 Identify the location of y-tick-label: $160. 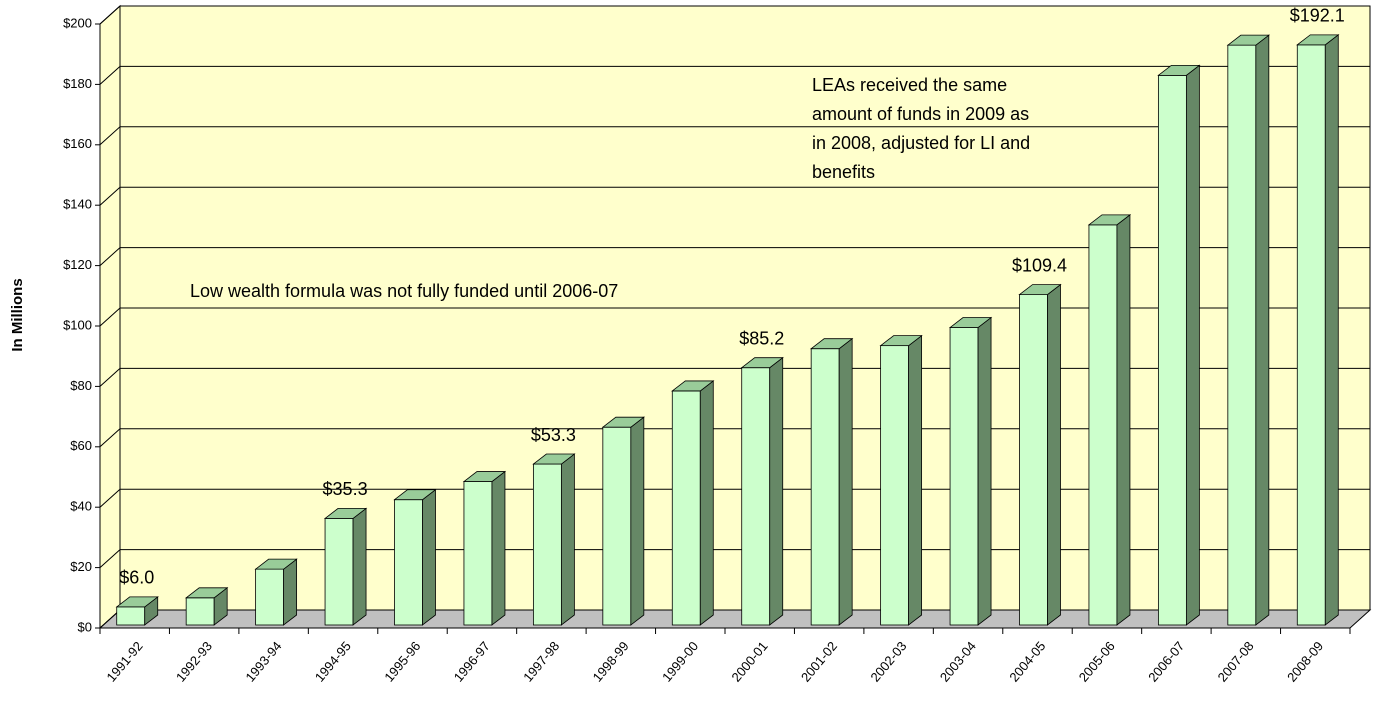
(77, 143).